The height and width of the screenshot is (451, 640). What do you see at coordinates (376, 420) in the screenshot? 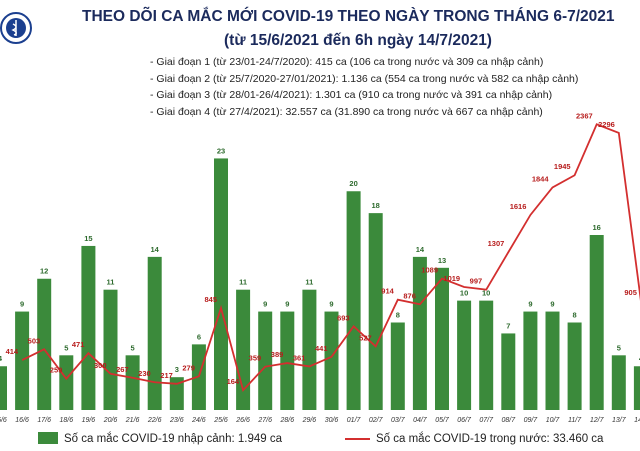
I see `x-tick-label: 02/7` at bounding box center [376, 420].